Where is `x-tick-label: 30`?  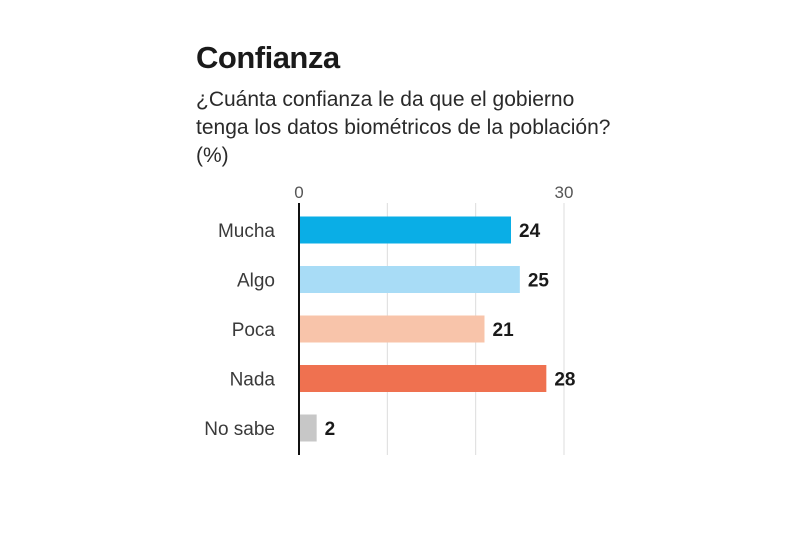
x-tick-label: 30 is located at coordinates (564, 192).